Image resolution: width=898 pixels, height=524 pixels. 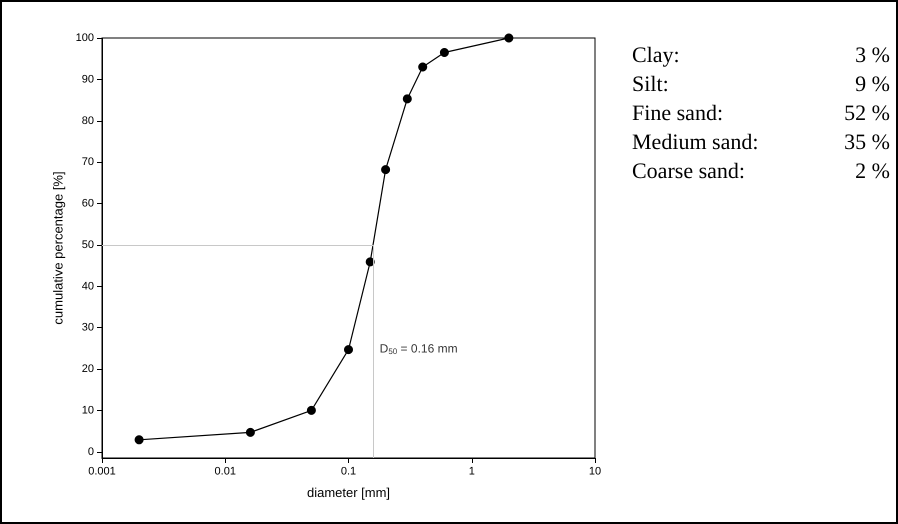 I want to click on text: Silt: 9 %, so click(x=761, y=83).